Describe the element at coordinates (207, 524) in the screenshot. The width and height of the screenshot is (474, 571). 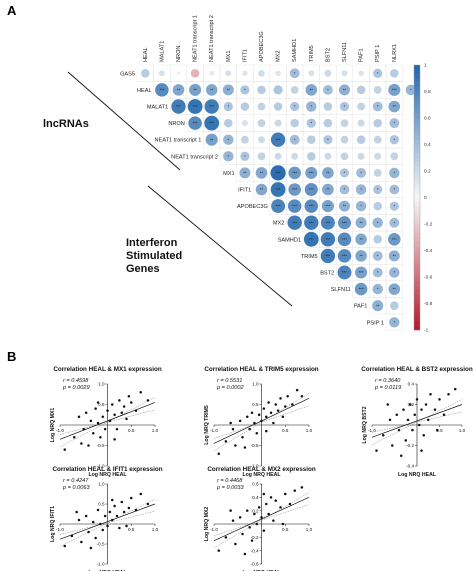
I see `scatter-y-label: Log NRQ MX2` at that location.